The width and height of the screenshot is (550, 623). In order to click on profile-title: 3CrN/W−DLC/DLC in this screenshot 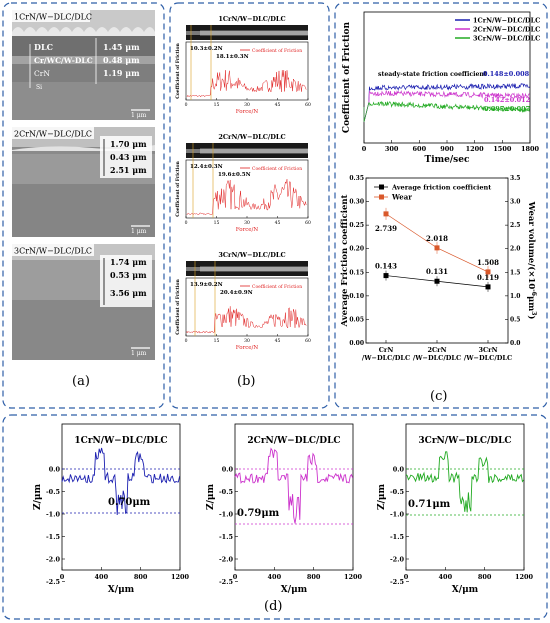, I will do `click(464, 441)`.